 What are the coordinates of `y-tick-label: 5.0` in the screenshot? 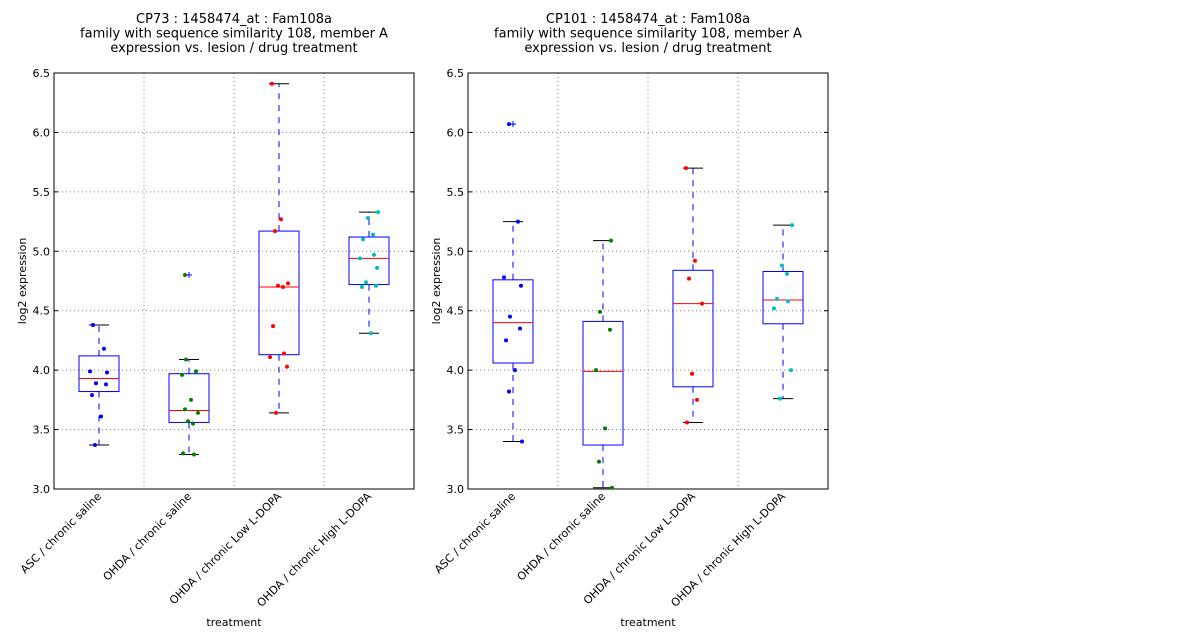 It's located at (456, 251).